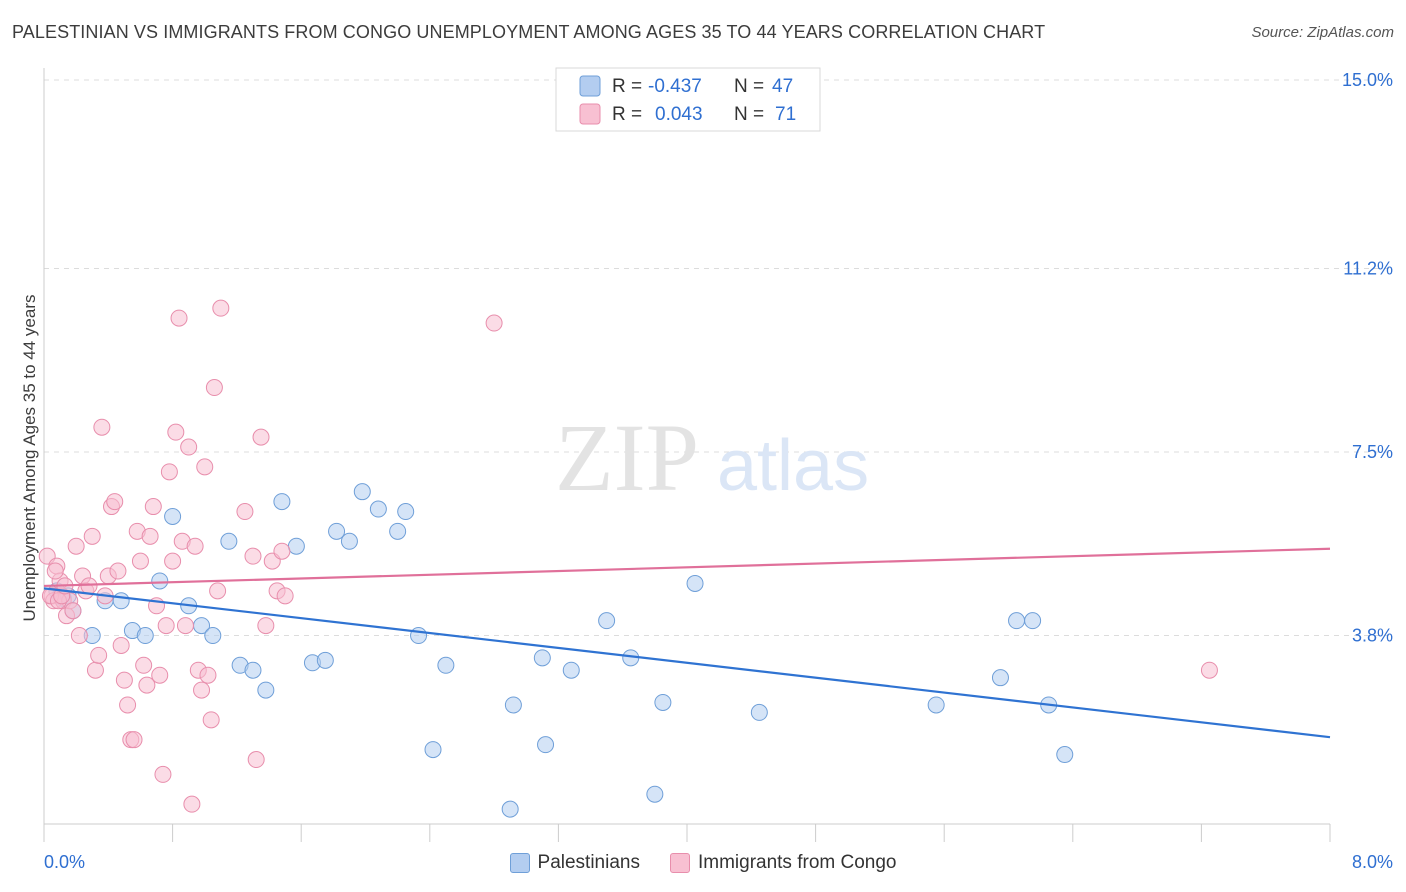 Image resolution: width=1406 pixels, height=892 pixels. Describe the element at coordinates (1367, 80) in the screenshot. I see `y-tick-label: 15.0%` at that location.